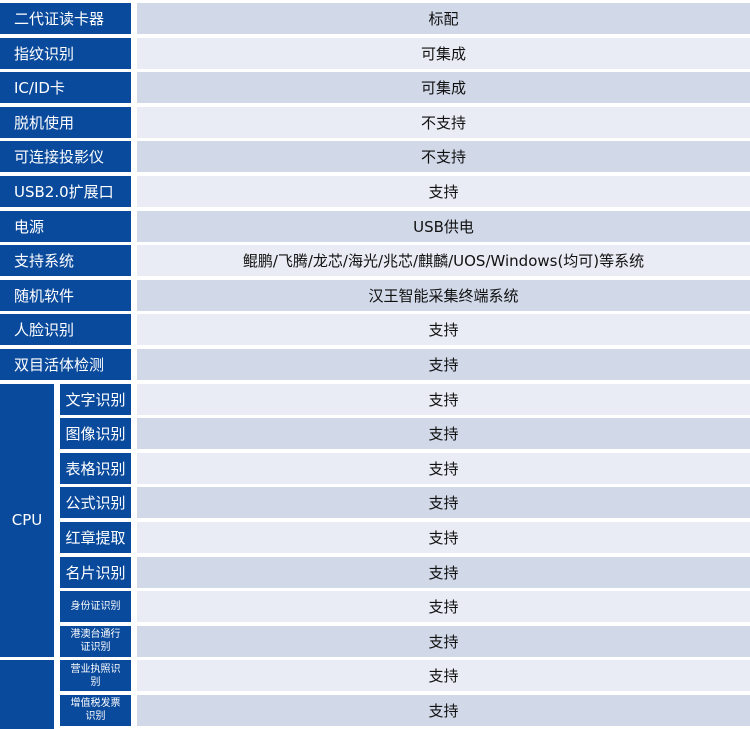 This screenshot has height=729, width=750. What do you see at coordinates (443, 295) in the screenshot?
I see `spec-value: 汉王智能采集终端系统` at bounding box center [443, 295].